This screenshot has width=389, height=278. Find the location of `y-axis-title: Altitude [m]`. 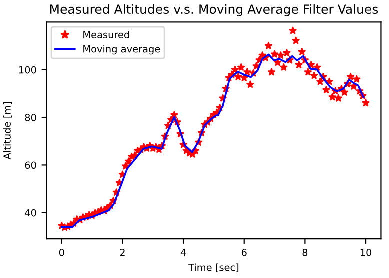

y-axis-title: Altitude [m] is located at coordinates (7, 131).